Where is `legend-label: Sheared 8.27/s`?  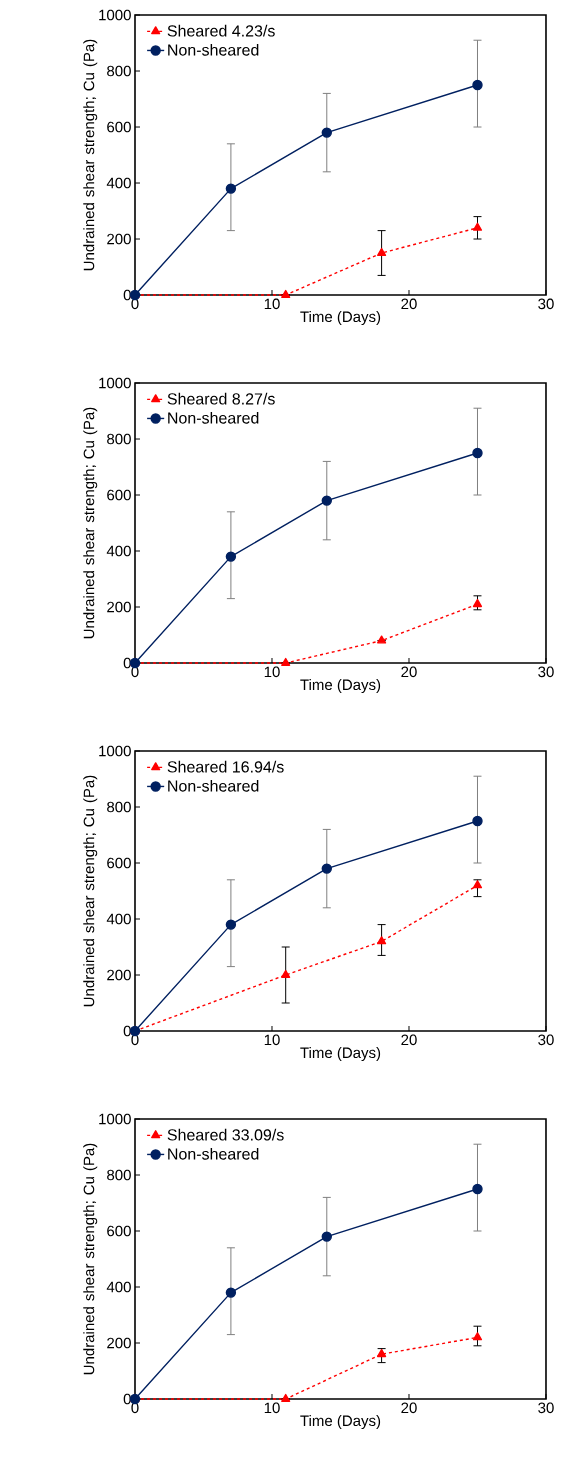 legend-label: Sheared 8.27/s is located at coordinates (221, 398).